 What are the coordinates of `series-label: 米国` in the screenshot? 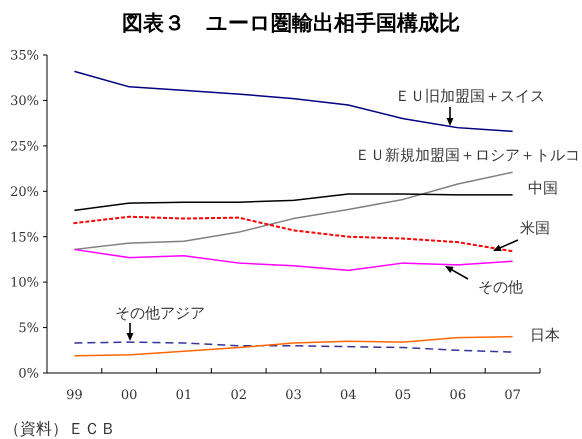 It's located at (535, 228).